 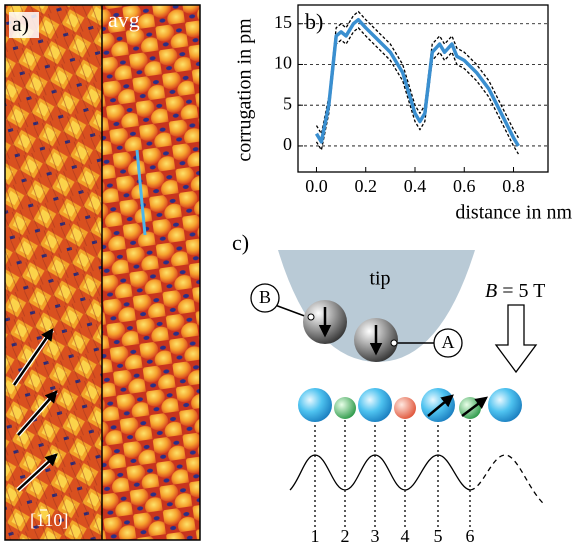 What do you see at coordinates (513, 186) in the screenshot?
I see `x-tick-label: 0.8` at bounding box center [513, 186].